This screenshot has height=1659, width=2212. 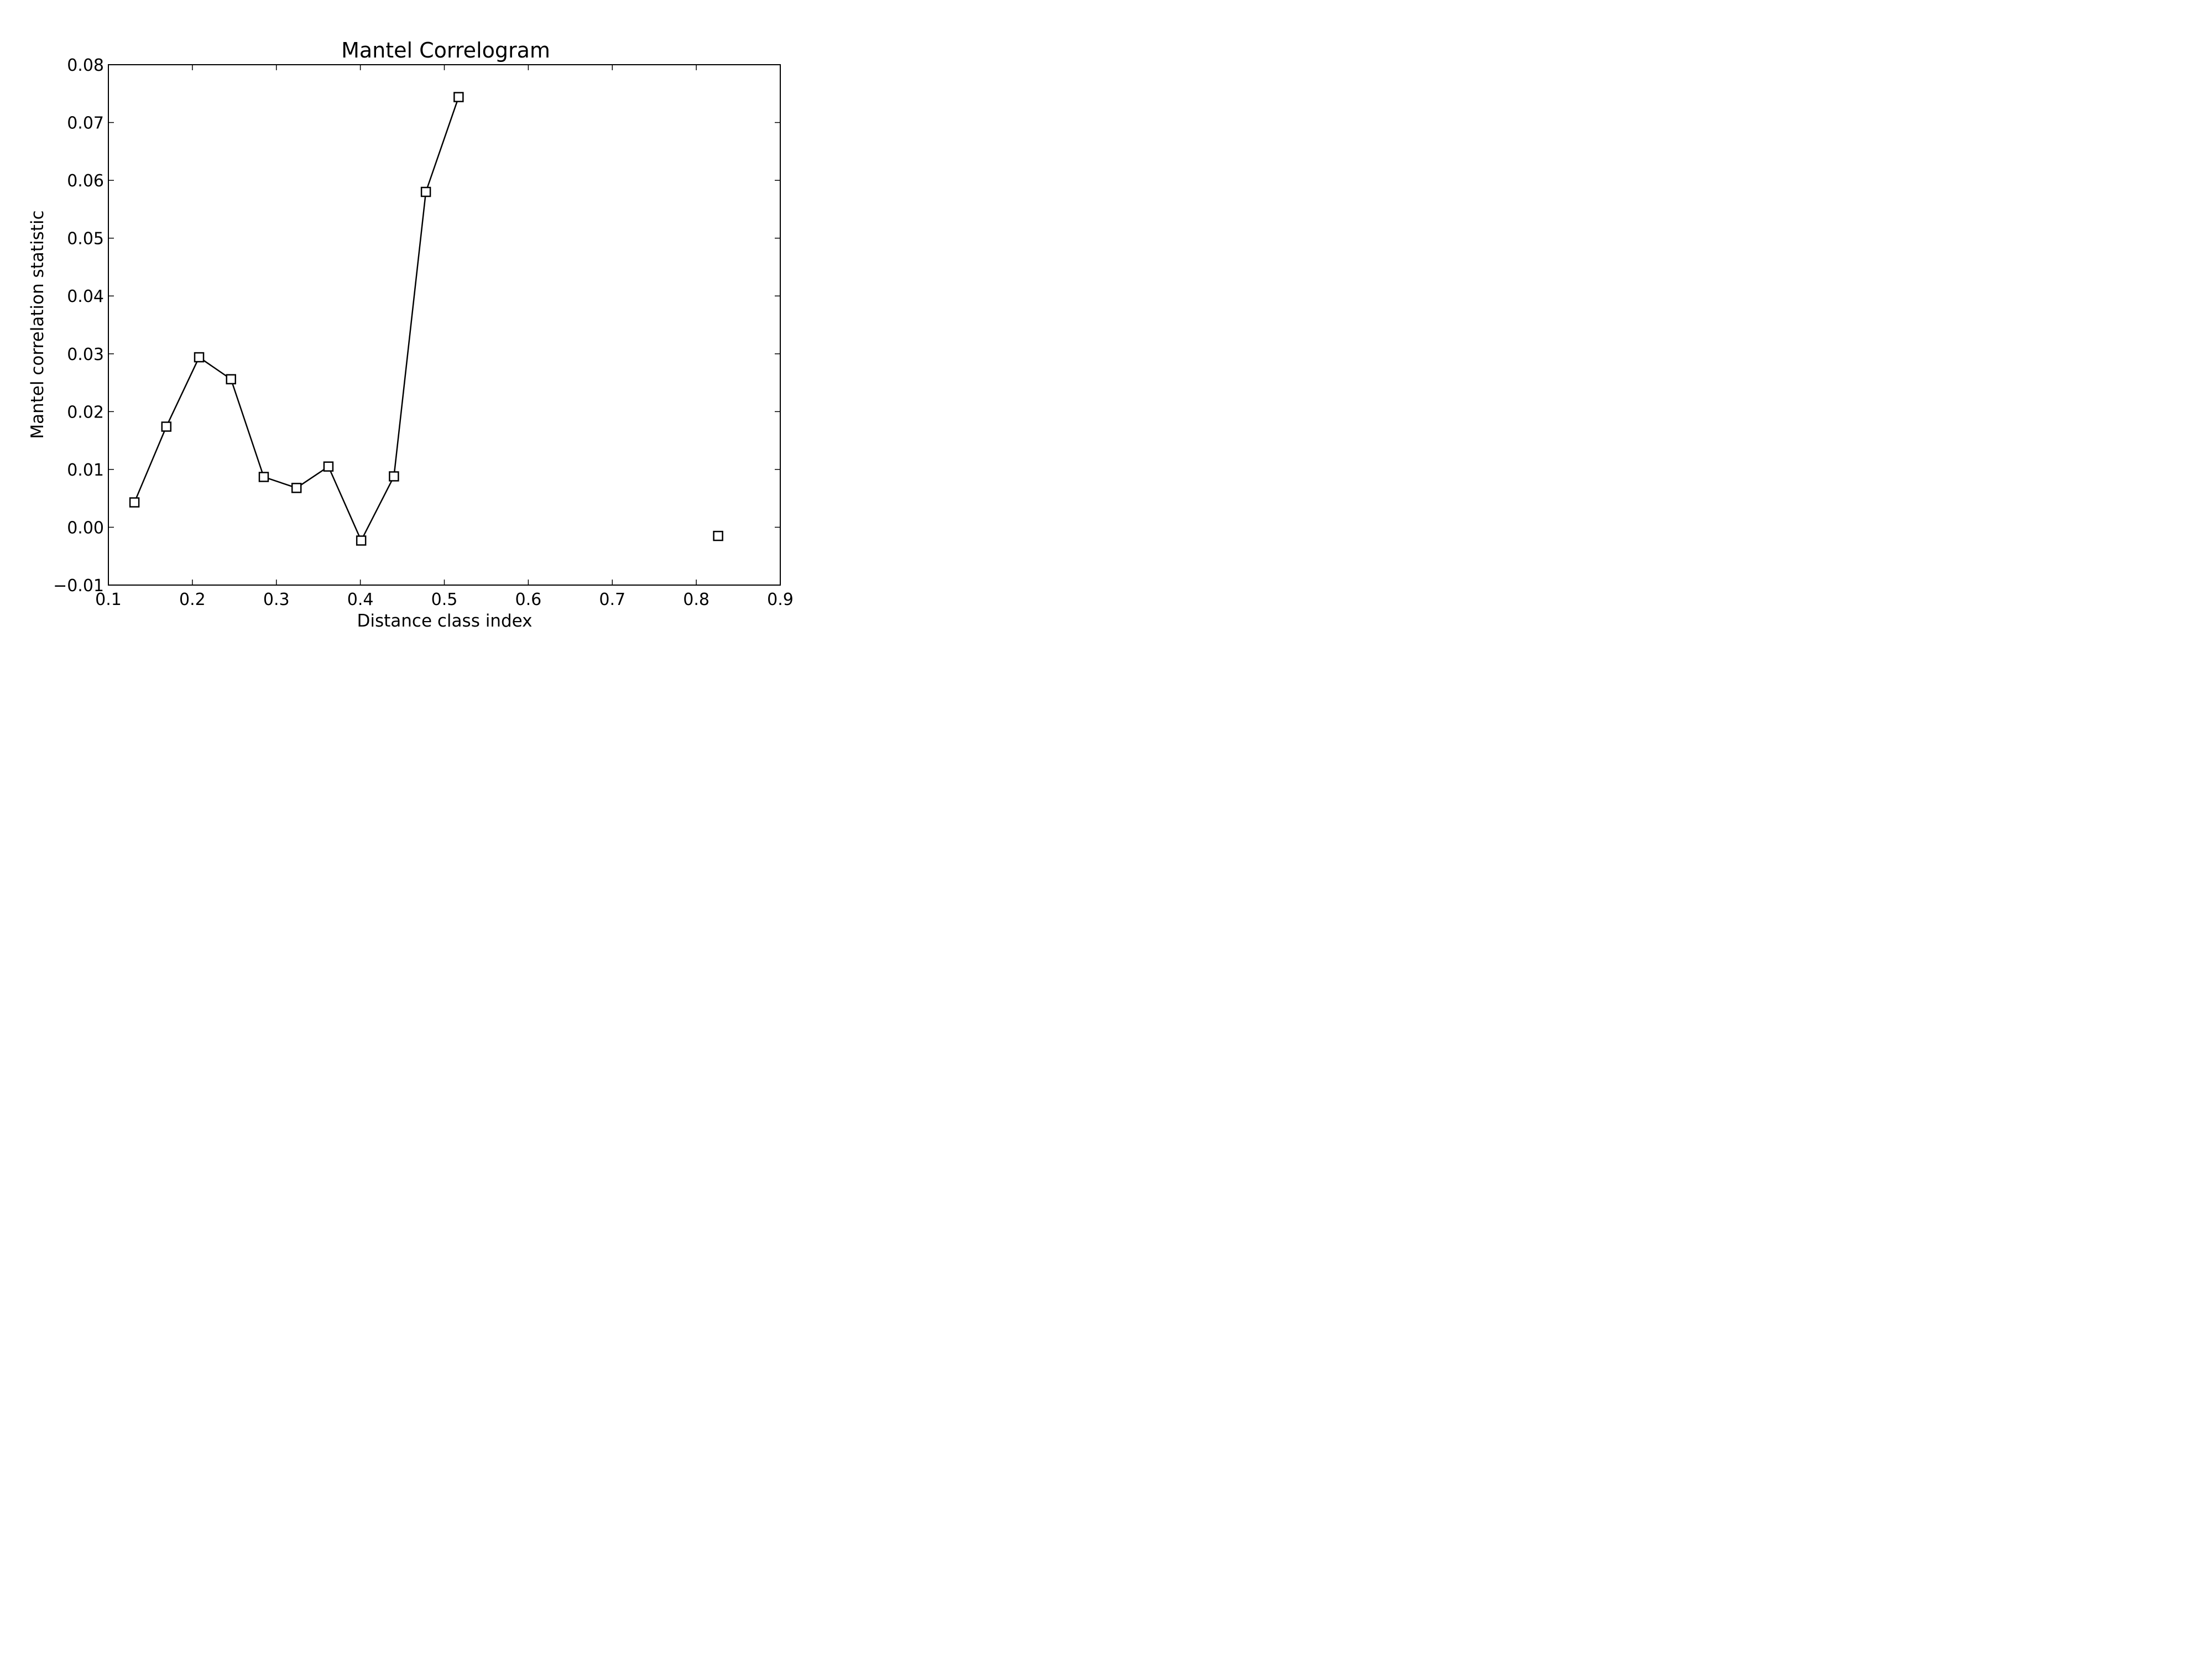 What do you see at coordinates (85, 355) in the screenshot?
I see `y-tick-label: 0.03` at bounding box center [85, 355].